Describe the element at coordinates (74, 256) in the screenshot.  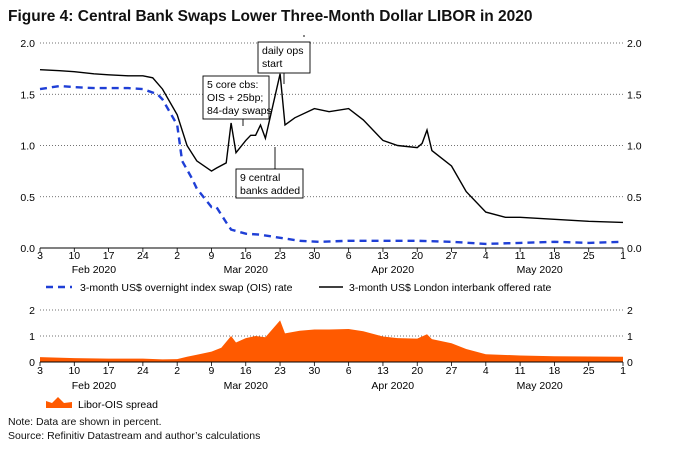
I see `top-x-tick-label: 10` at that location.